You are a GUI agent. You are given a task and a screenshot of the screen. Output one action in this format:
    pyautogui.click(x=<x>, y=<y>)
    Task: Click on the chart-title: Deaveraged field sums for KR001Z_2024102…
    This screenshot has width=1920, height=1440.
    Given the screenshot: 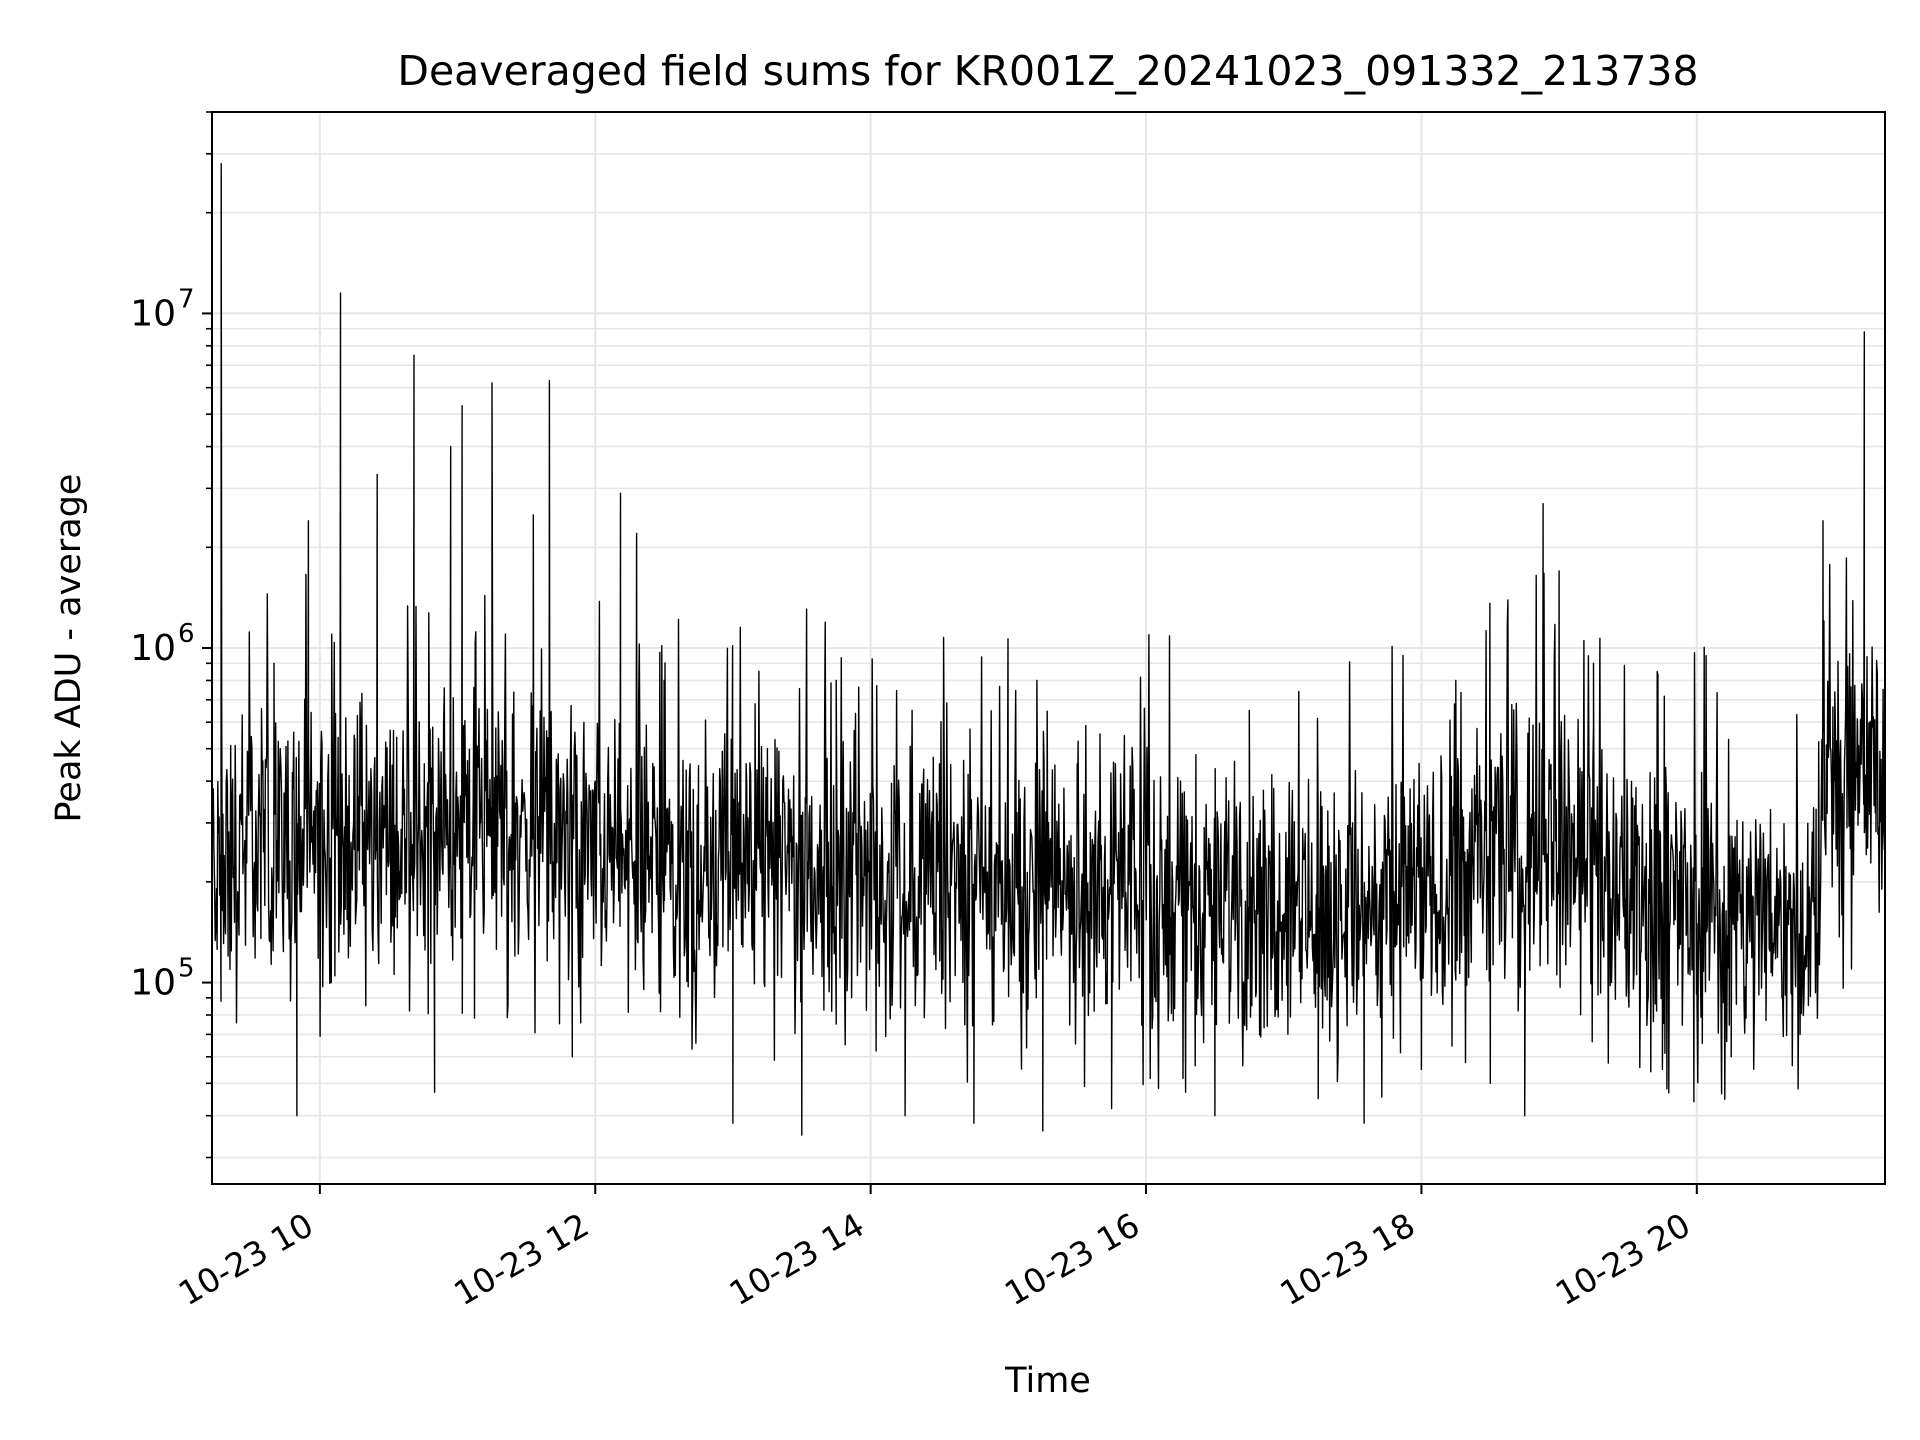 What is the action you would take?
    pyautogui.click(x=1047, y=71)
    